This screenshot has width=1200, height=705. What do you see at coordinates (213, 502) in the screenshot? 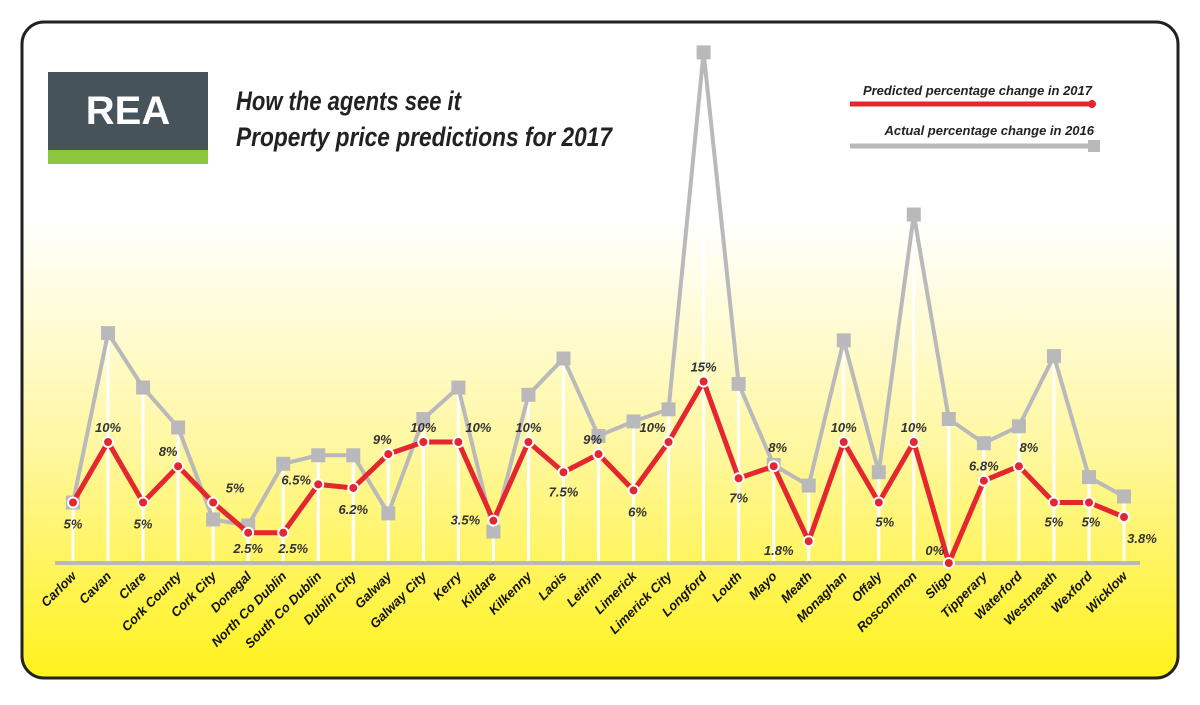
I see `marker-predicted-cork-city` at bounding box center [213, 502].